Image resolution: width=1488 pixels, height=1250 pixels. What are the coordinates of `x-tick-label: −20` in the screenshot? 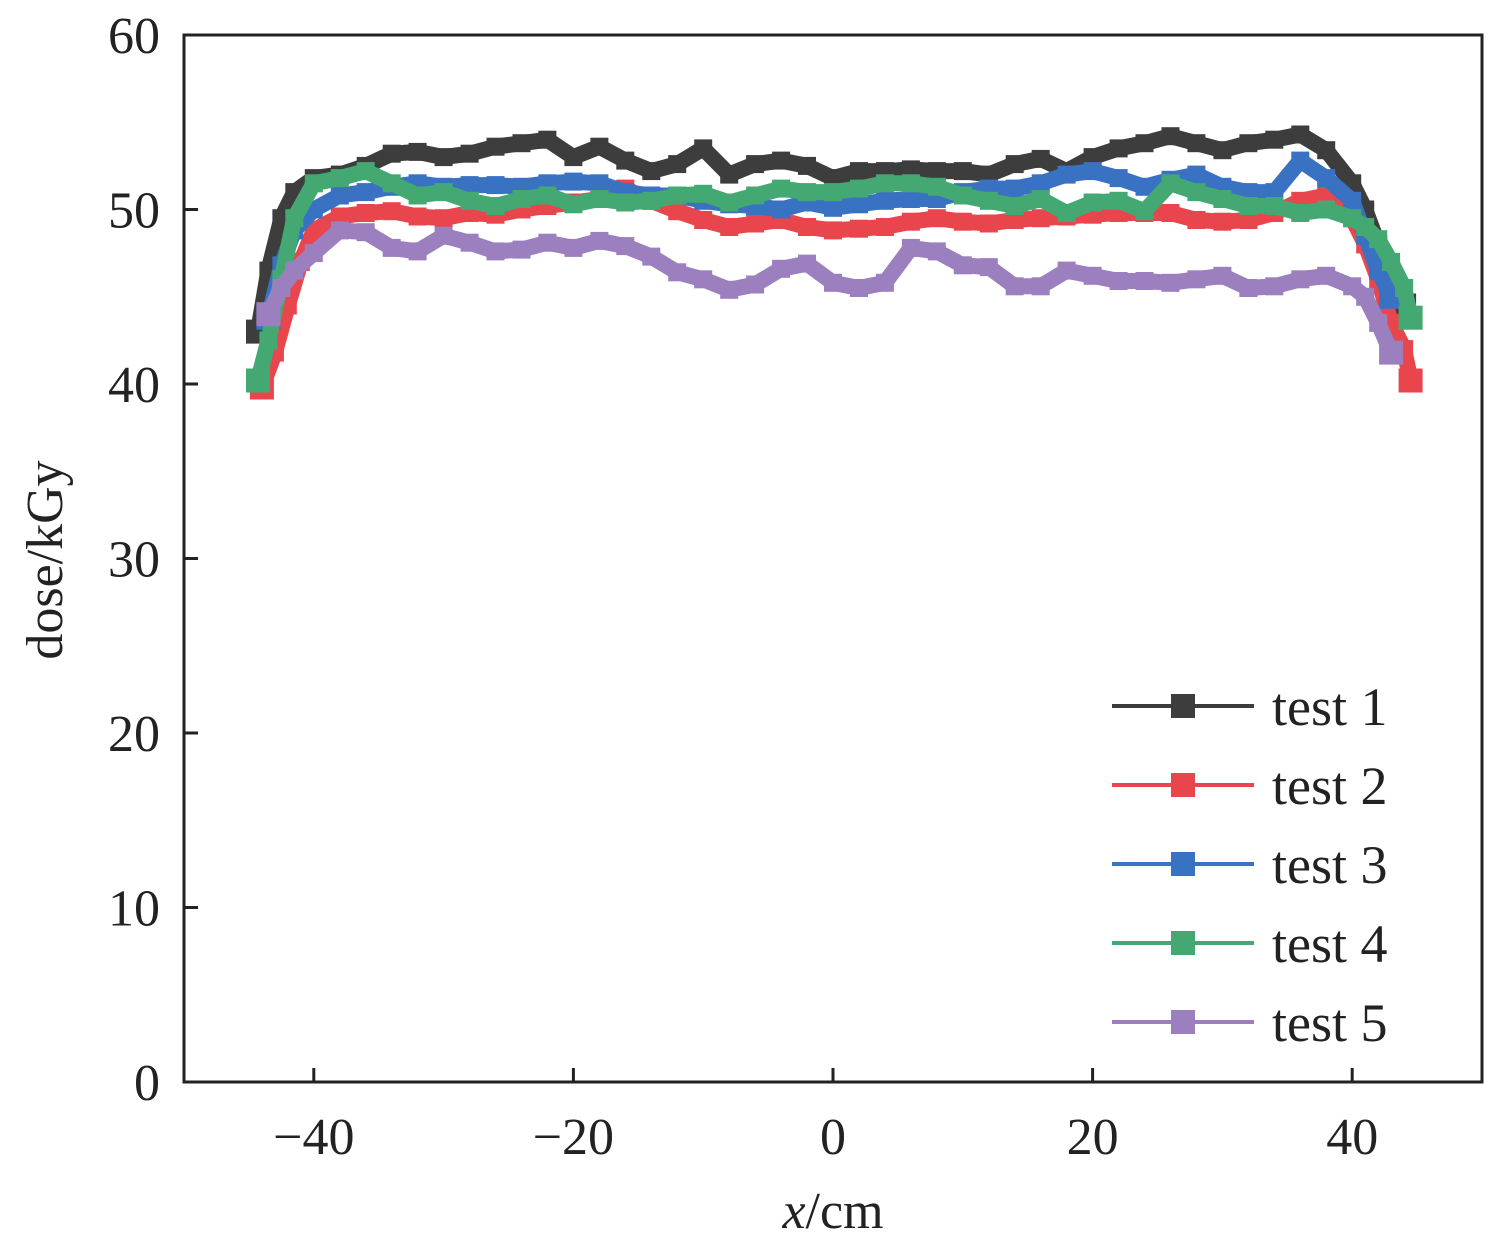 It's located at (573, 1137).